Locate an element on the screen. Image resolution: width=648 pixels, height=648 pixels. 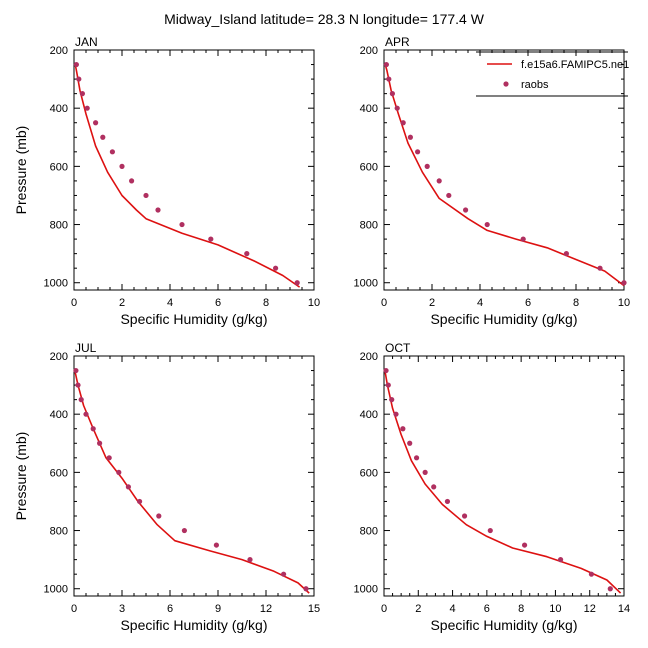
x-tick-label: 14 is located at coordinates (624, 609).